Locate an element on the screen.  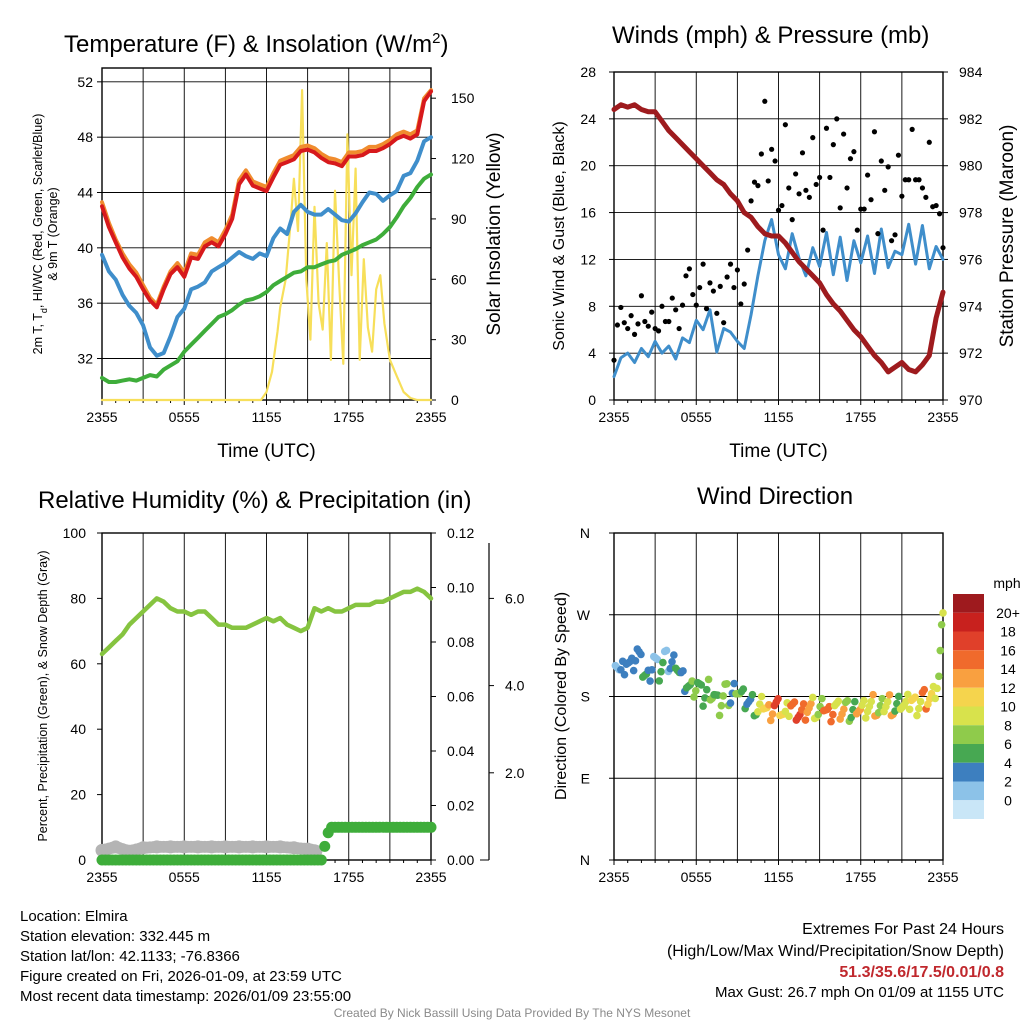
y2-tick-label: 0.00 is located at coordinates (460, 860).